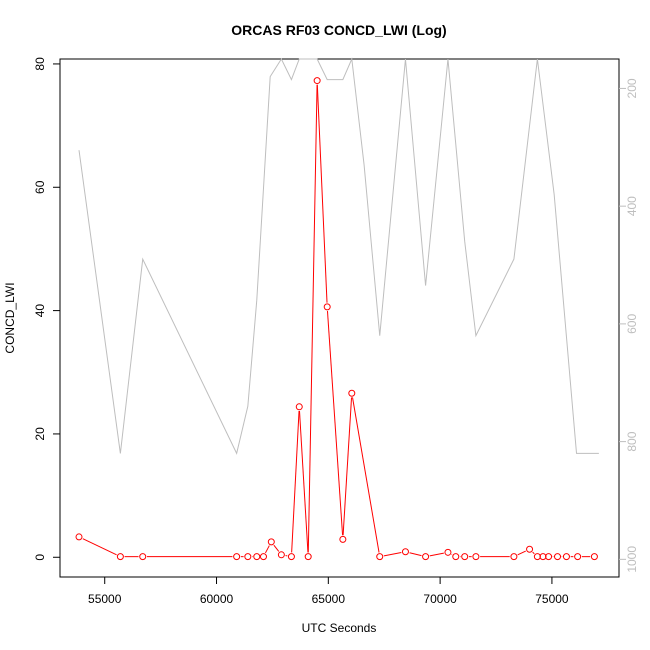 This screenshot has height=650, width=650. I want to click on x-tick-label: 55000, so click(105, 599).